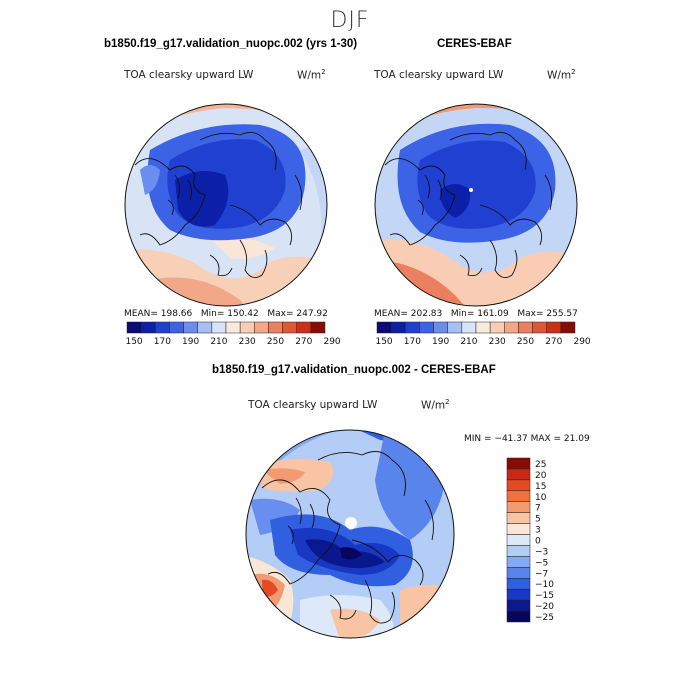 The image size is (700, 700). Describe the element at coordinates (218, 205) in the screenshot. I see `model-coastlines` at that location.